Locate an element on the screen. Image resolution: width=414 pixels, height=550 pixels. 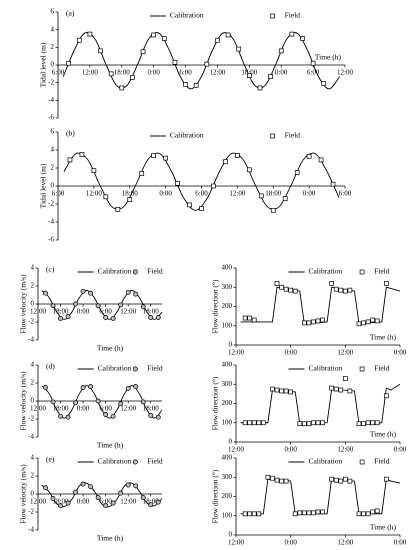
y-tick-label: 6 is located at coordinates (53, 132).